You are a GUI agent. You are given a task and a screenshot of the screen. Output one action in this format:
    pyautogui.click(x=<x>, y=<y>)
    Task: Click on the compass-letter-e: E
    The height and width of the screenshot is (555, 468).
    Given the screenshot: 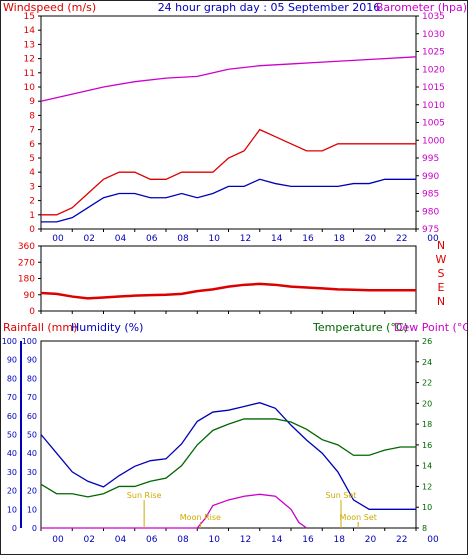 What is the action you would take?
    pyautogui.click(x=441, y=287)
    